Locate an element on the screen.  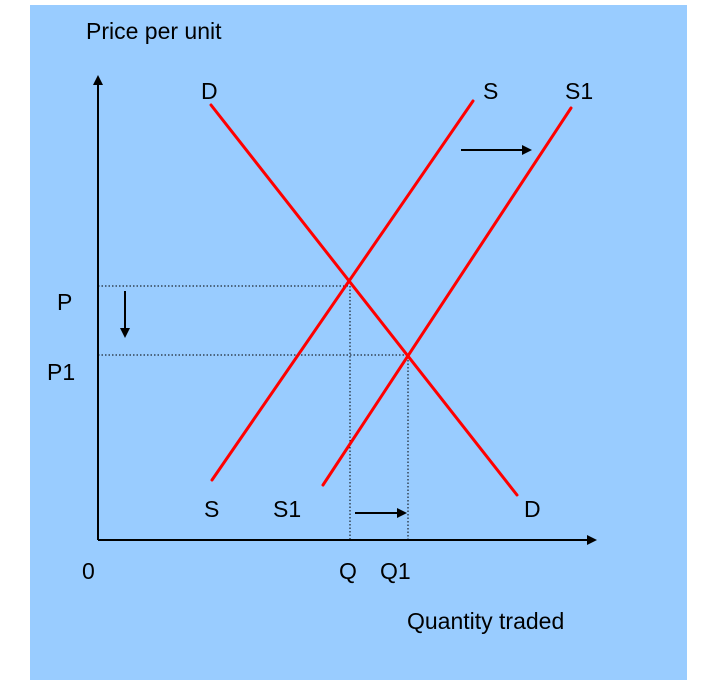
supply-label-top: S is located at coordinates (490, 91).